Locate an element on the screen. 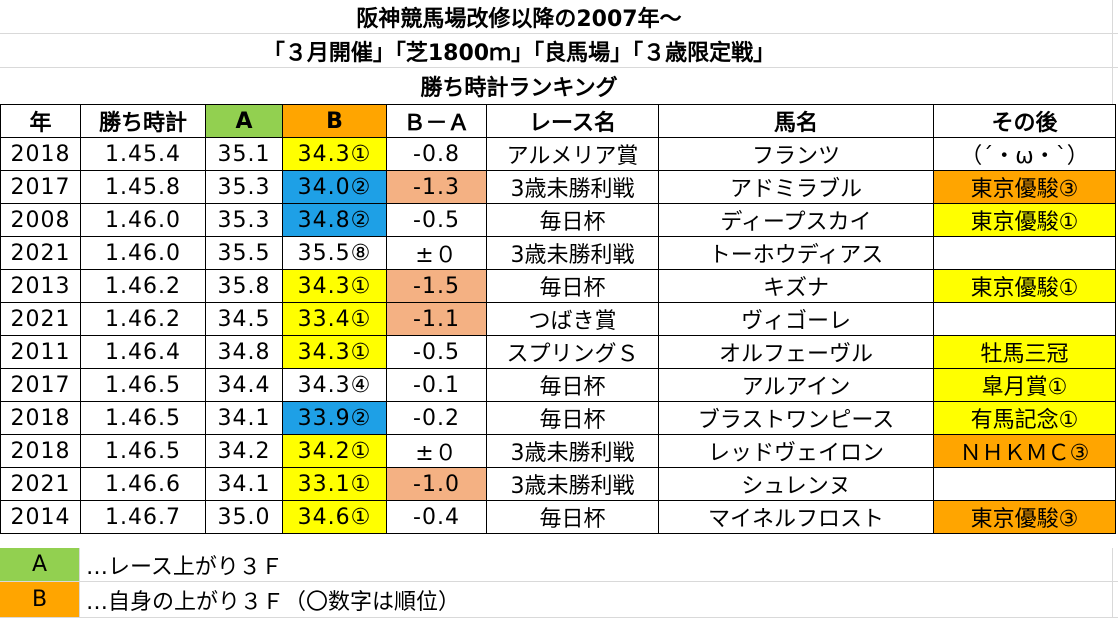 The image size is (1118, 618). cell-time: 1.46.7 is located at coordinates (143, 517).